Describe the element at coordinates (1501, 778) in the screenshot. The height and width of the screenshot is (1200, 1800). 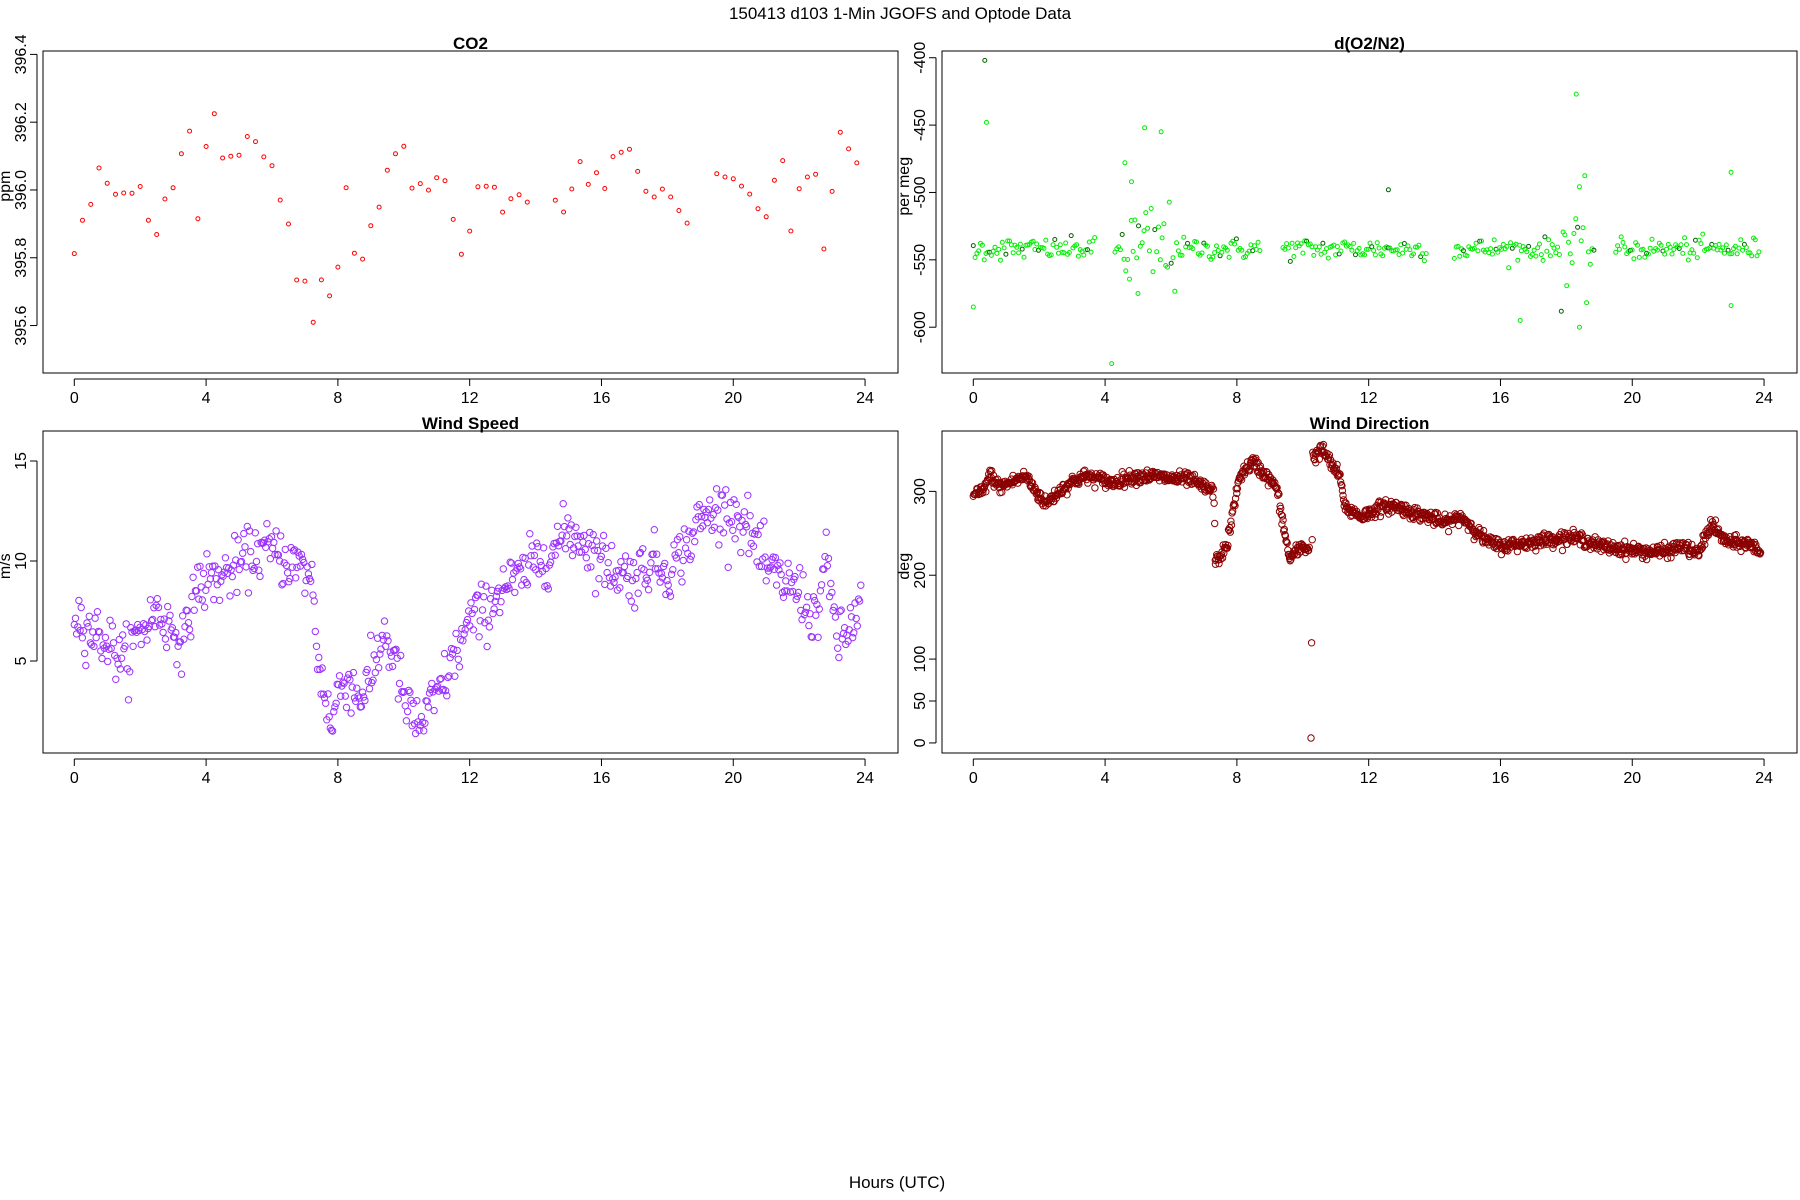
I see `x-tick-label: 16` at that location.